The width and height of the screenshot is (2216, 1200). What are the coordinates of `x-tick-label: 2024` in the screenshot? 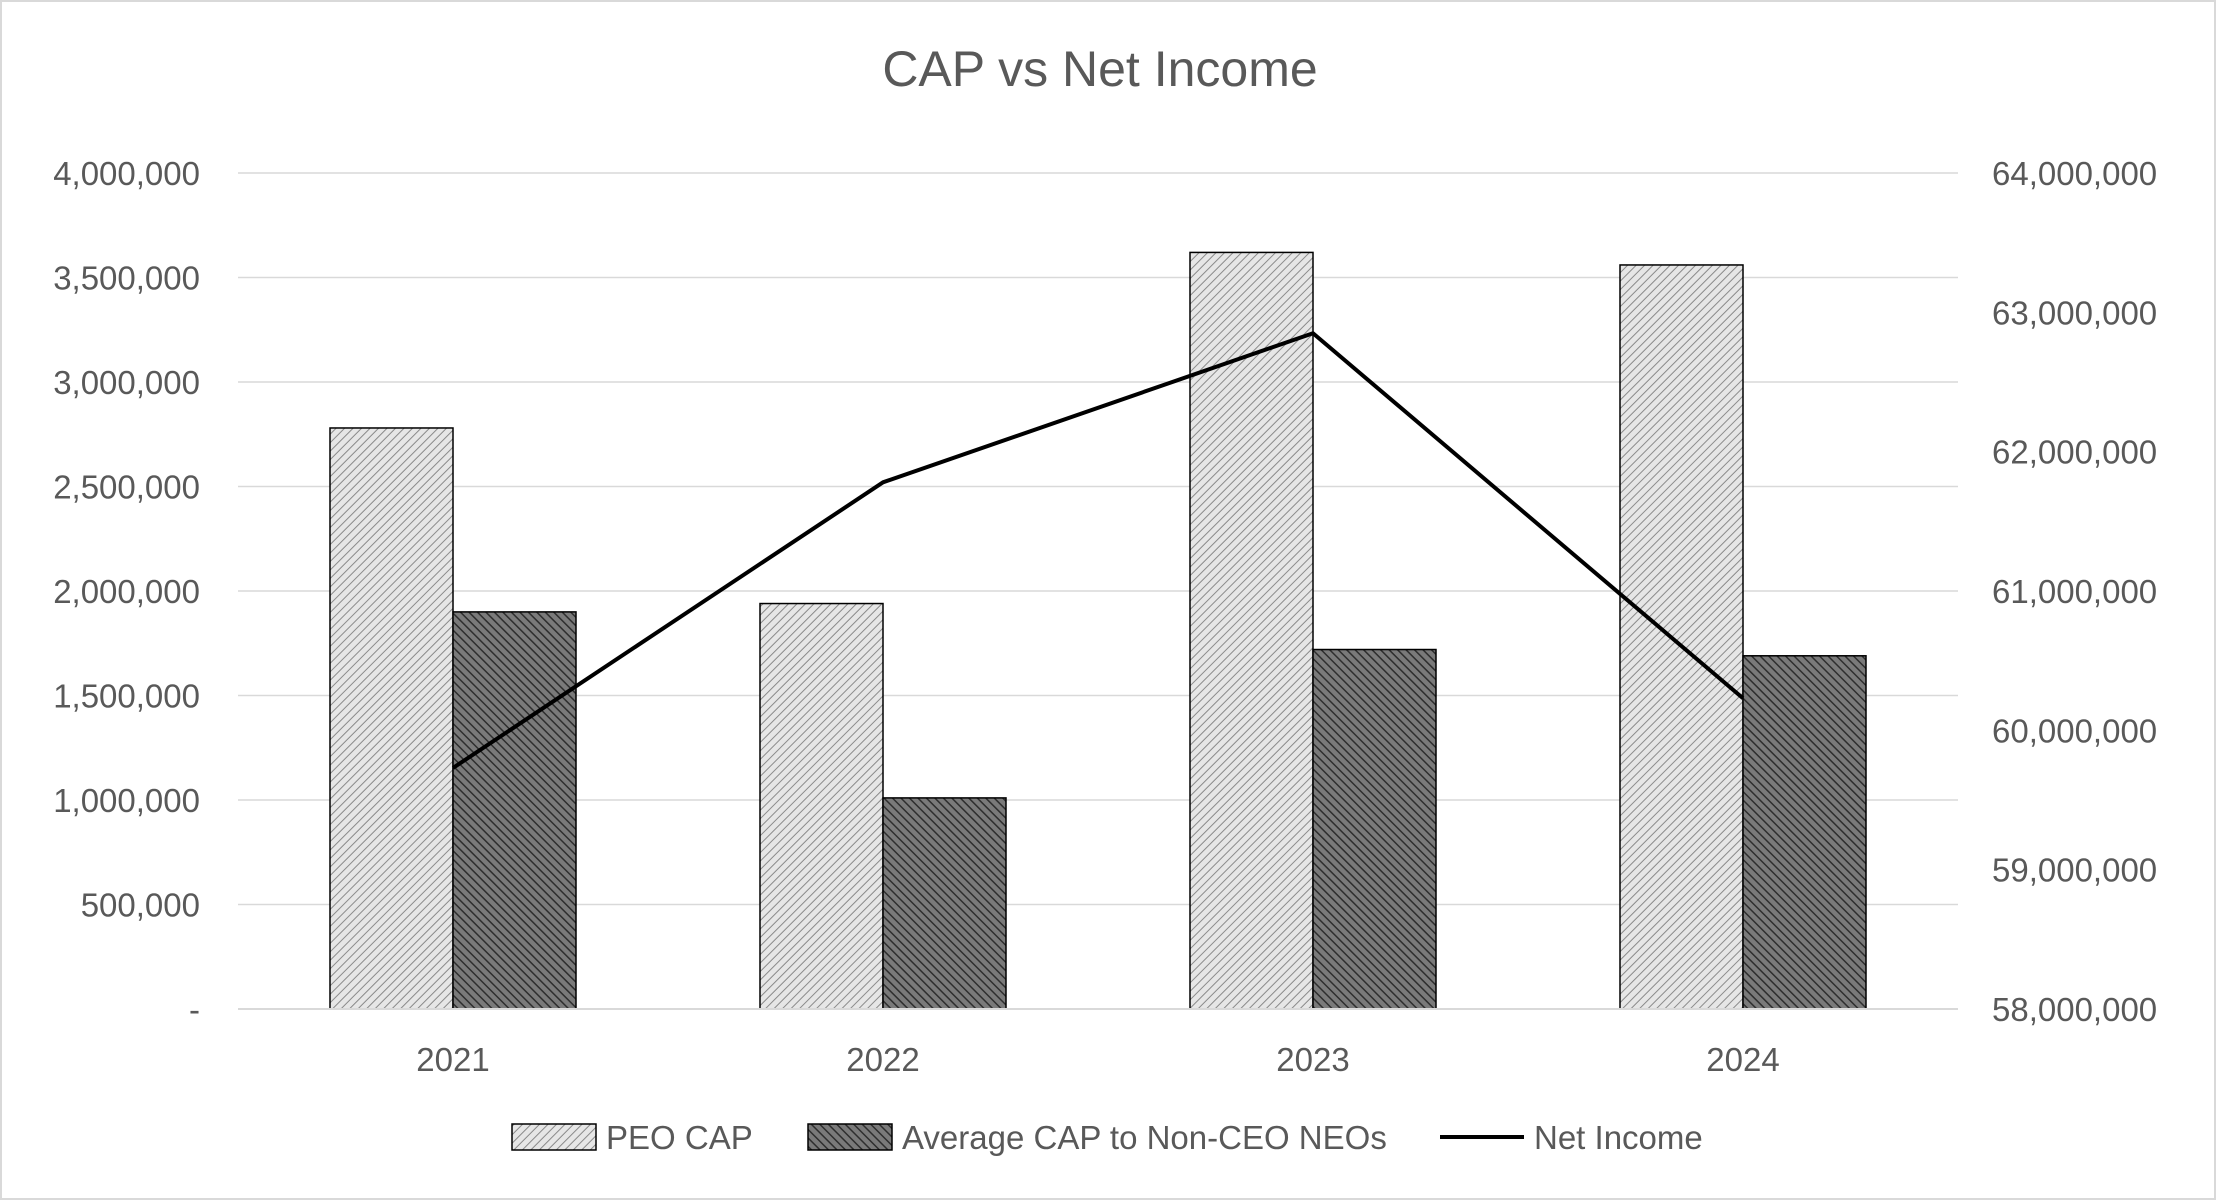 It's located at (1742, 1059).